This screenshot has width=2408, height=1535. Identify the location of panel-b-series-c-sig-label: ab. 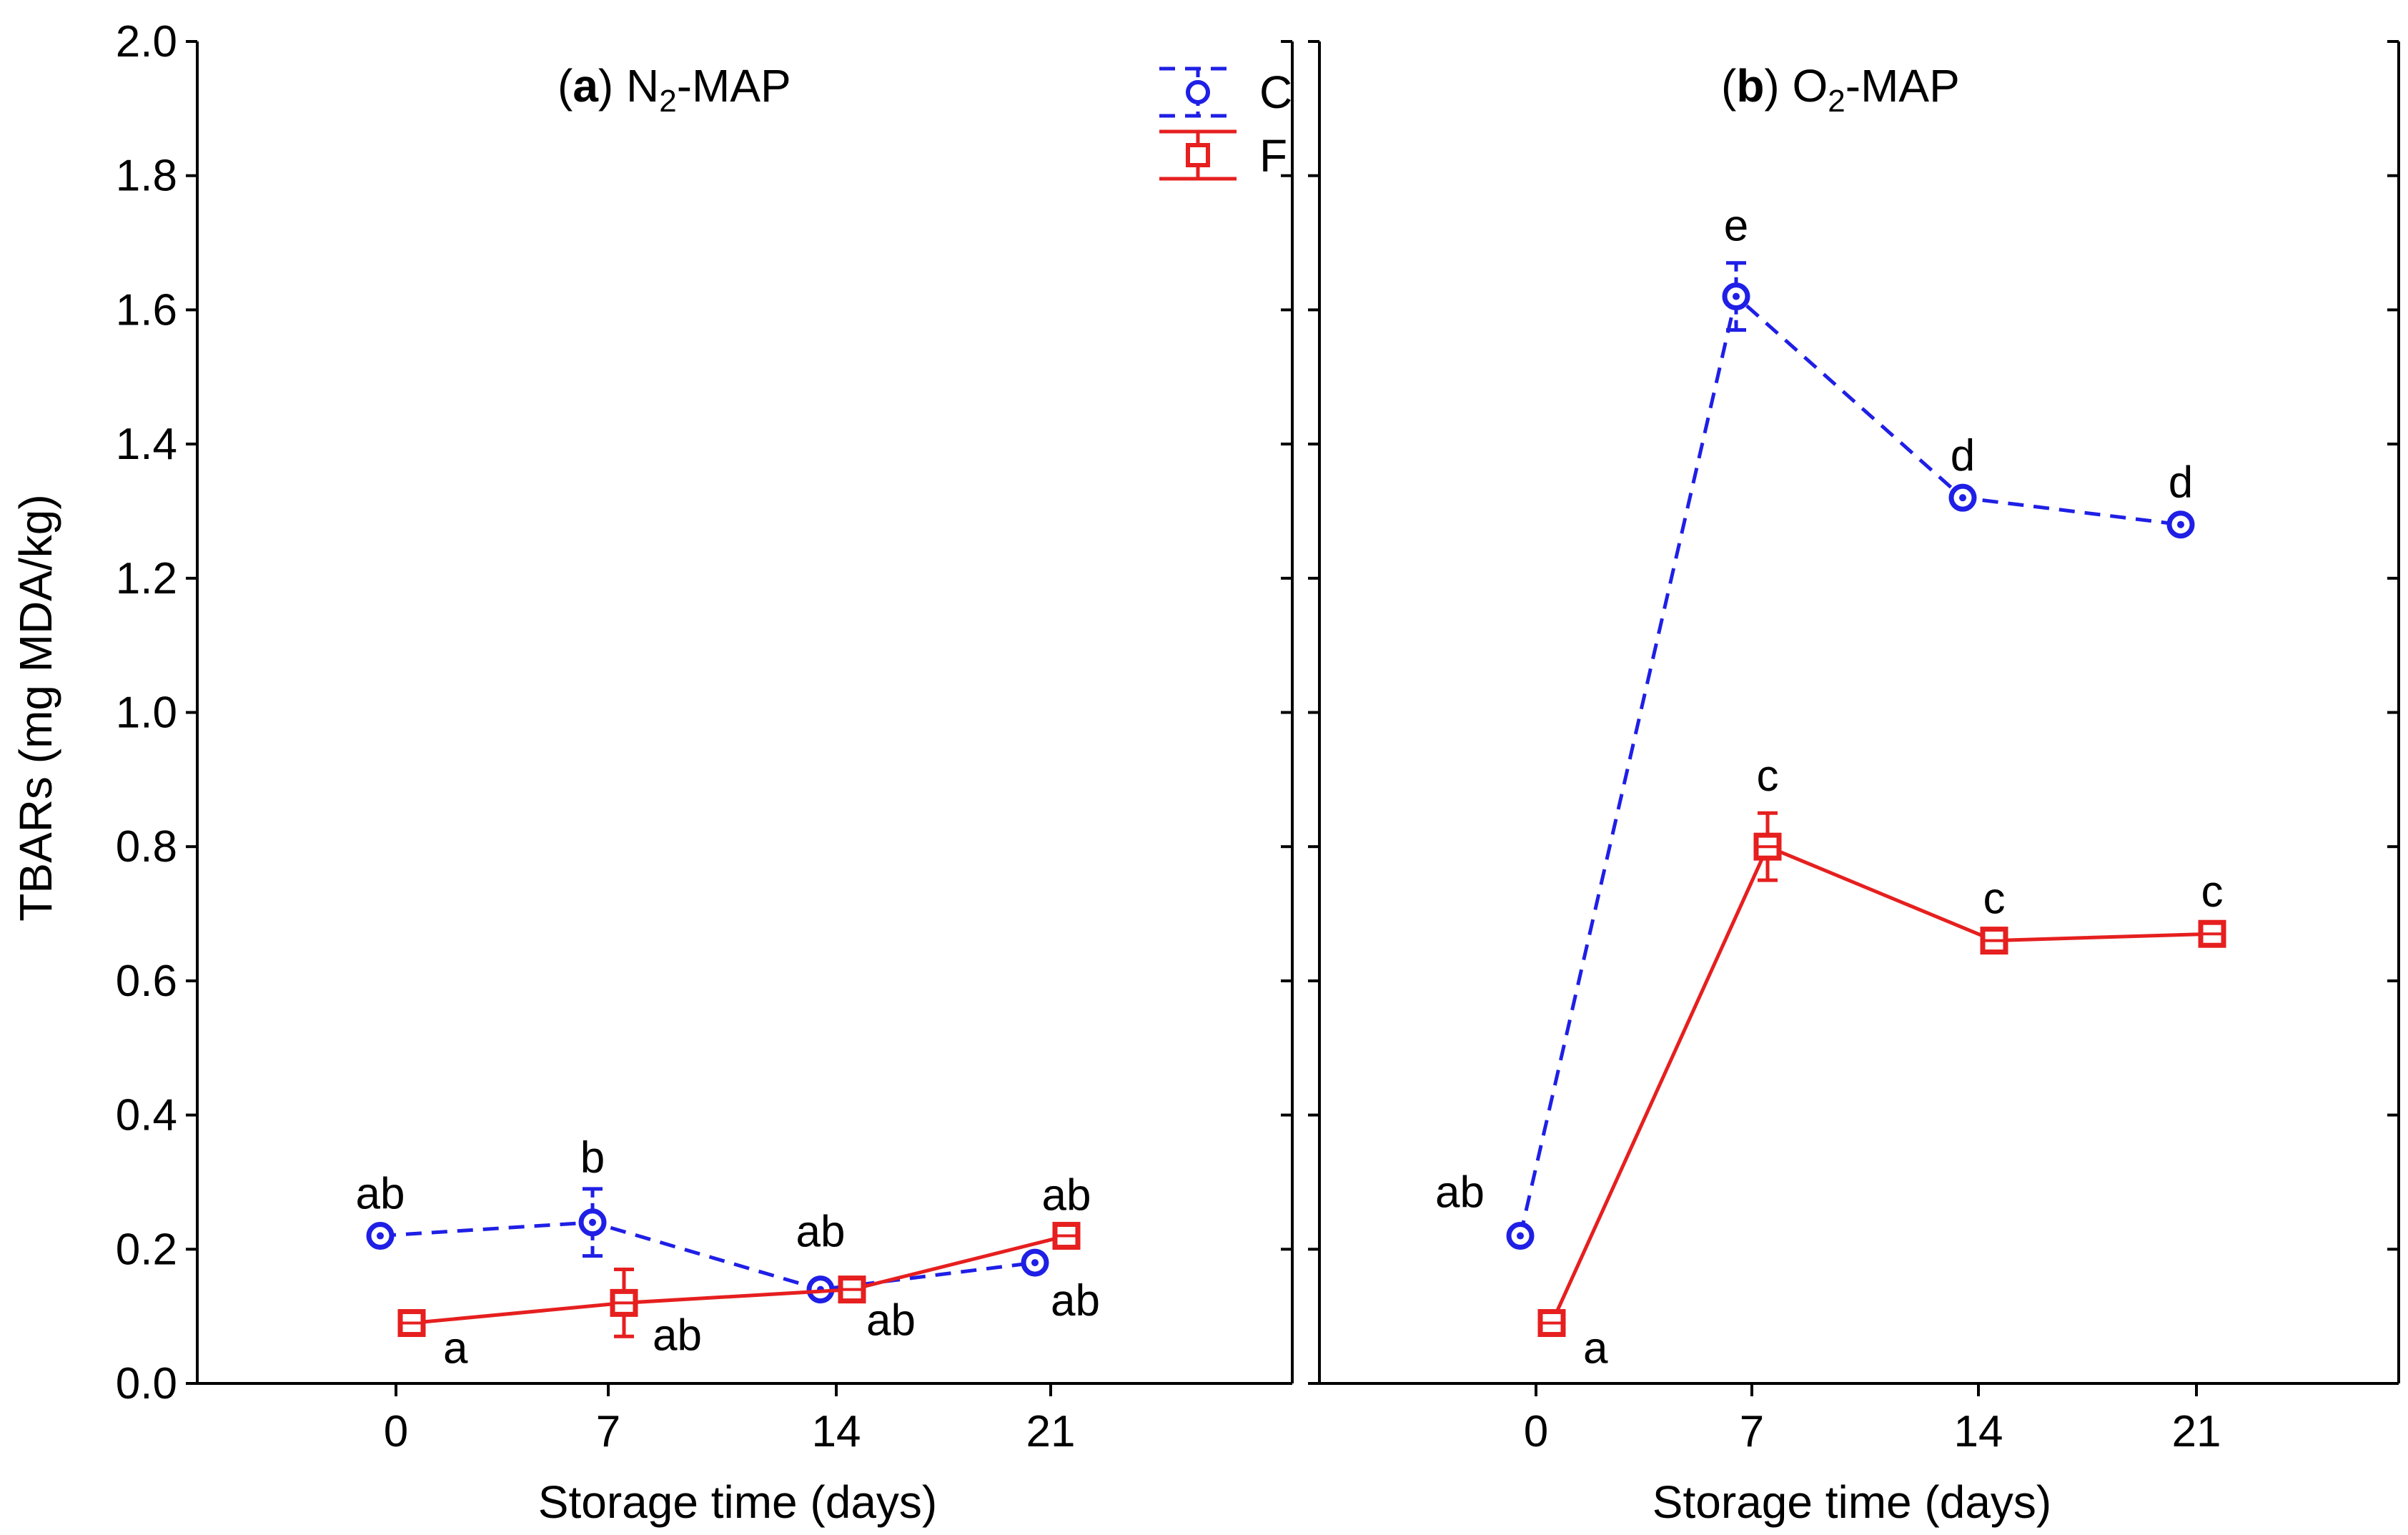
(1460, 1193).